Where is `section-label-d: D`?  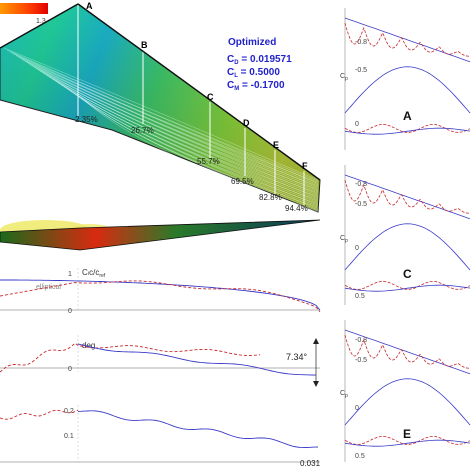 section-label-d: D is located at coordinates (246, 123).